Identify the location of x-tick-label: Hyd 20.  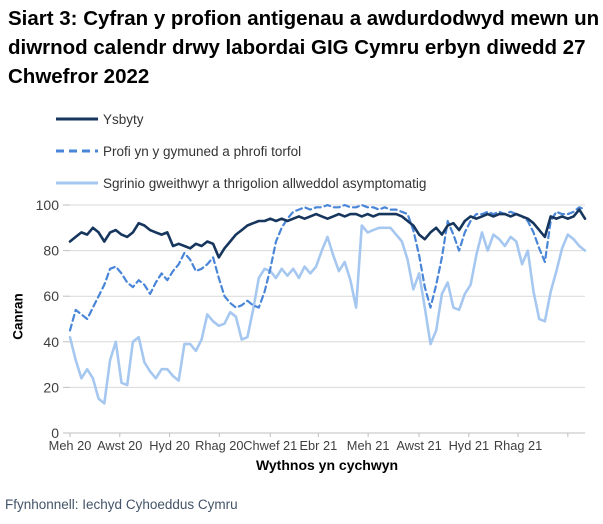
(169, 445).